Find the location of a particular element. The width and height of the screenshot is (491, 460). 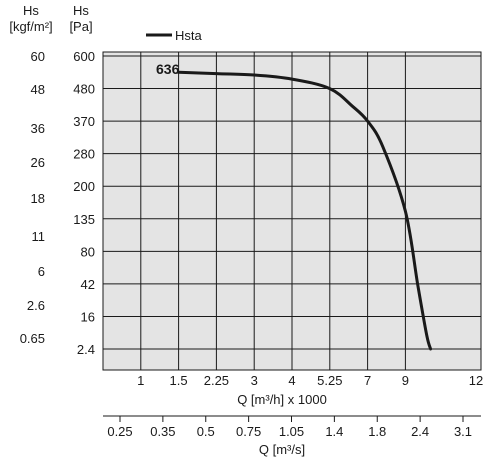

tick-label-kgf: 2.6 is located at coordinates (36, 305).